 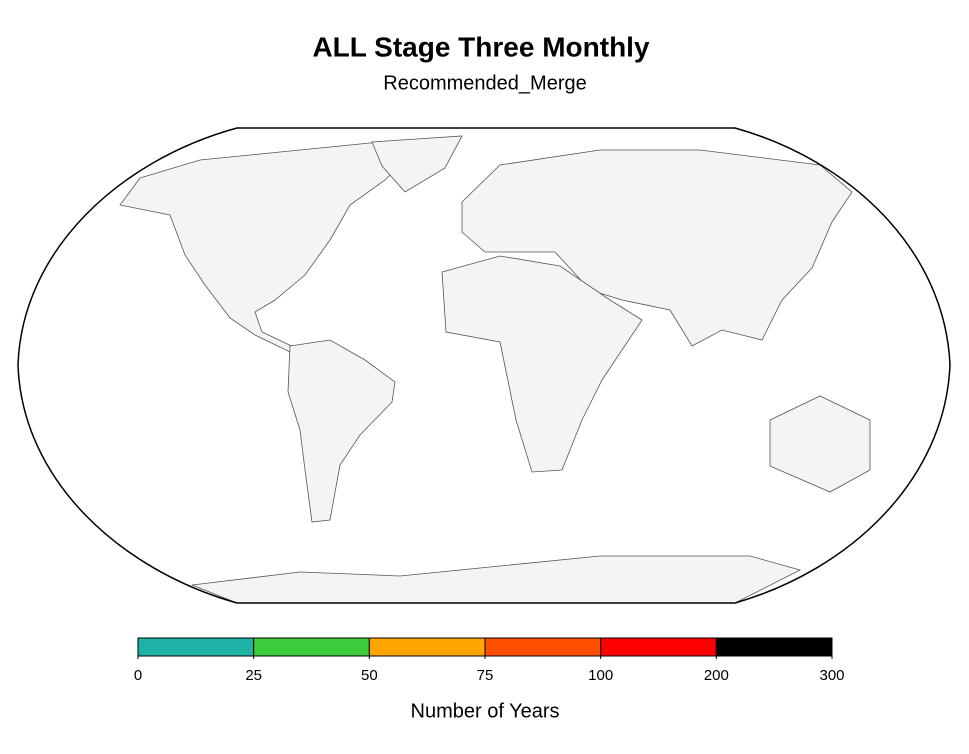 What do you see at coordinates (496, 579) in the screenshot?
I see `antarctica` at bounding box center [496, 579].